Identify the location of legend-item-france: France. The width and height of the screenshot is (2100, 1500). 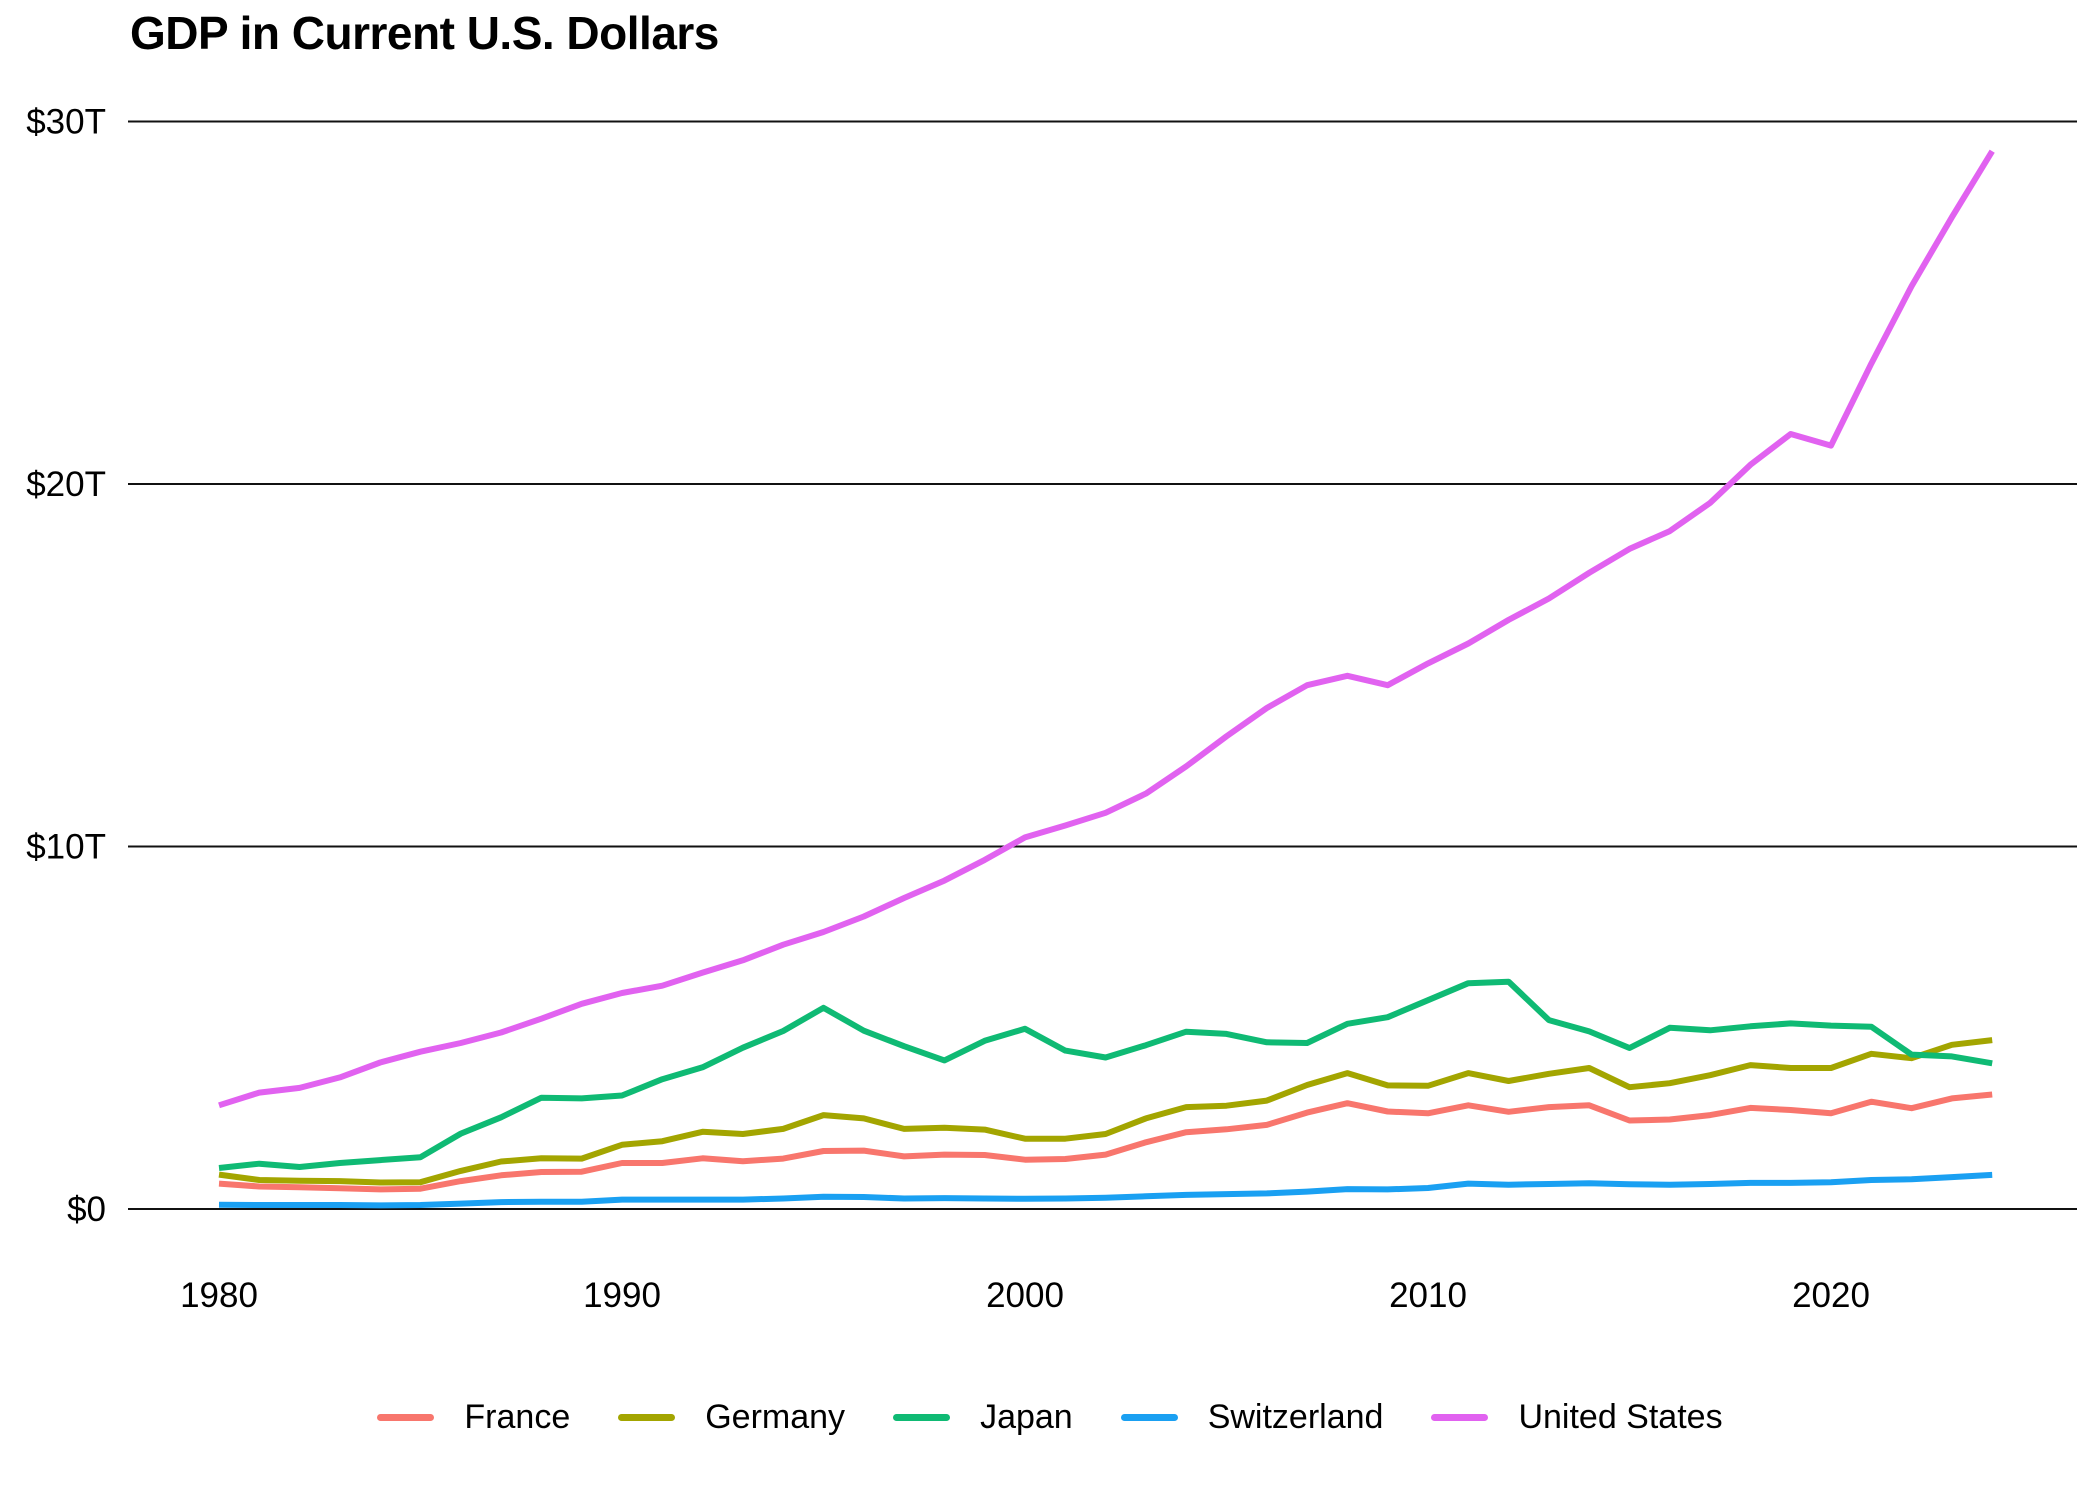
(473, 1417).